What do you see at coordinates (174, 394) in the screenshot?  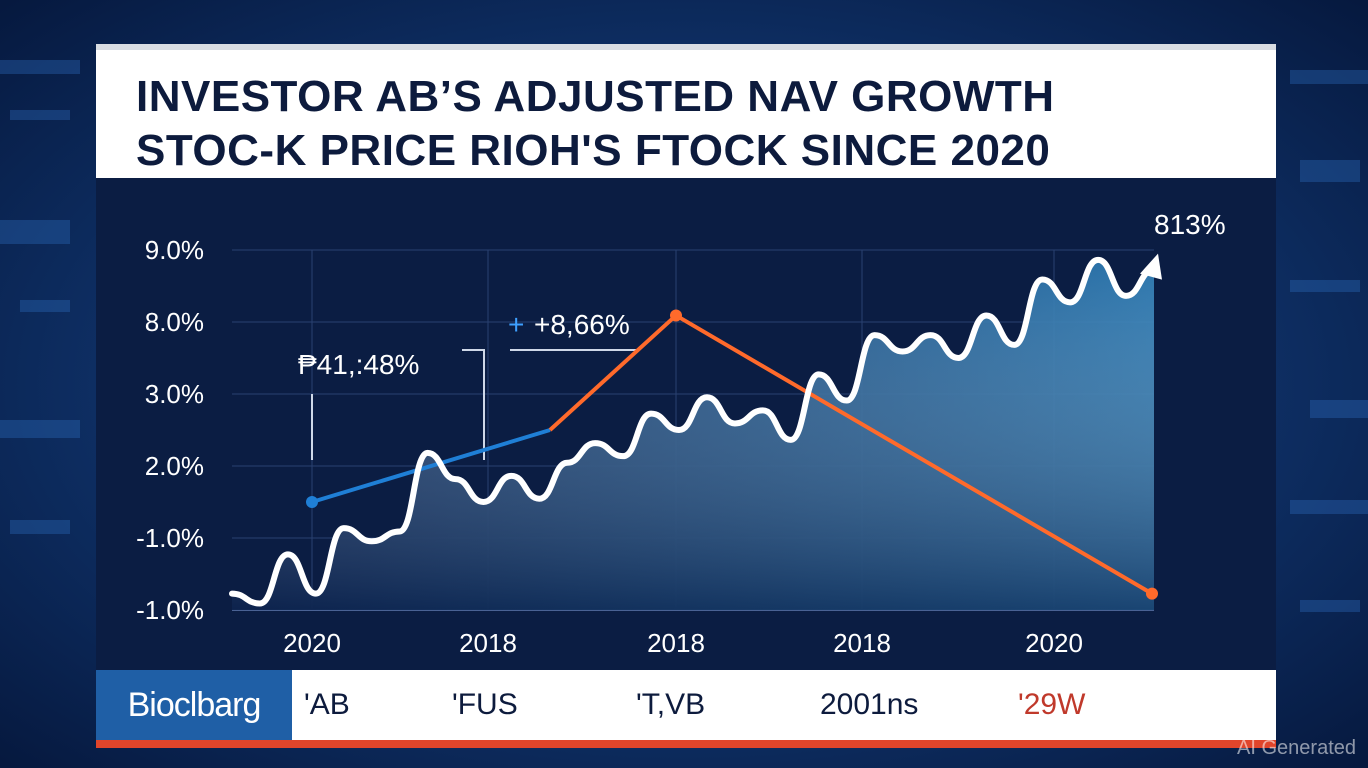 I see `y-tick-label: 3.0%` at bounding box center [174, 394].